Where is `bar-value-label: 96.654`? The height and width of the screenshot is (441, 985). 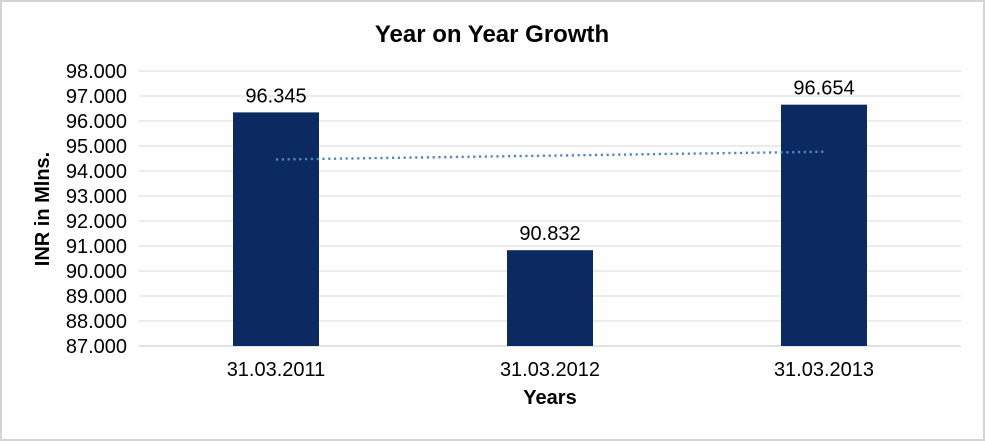 bar-value-label: 96.654 is located at coordinates (823, 89).